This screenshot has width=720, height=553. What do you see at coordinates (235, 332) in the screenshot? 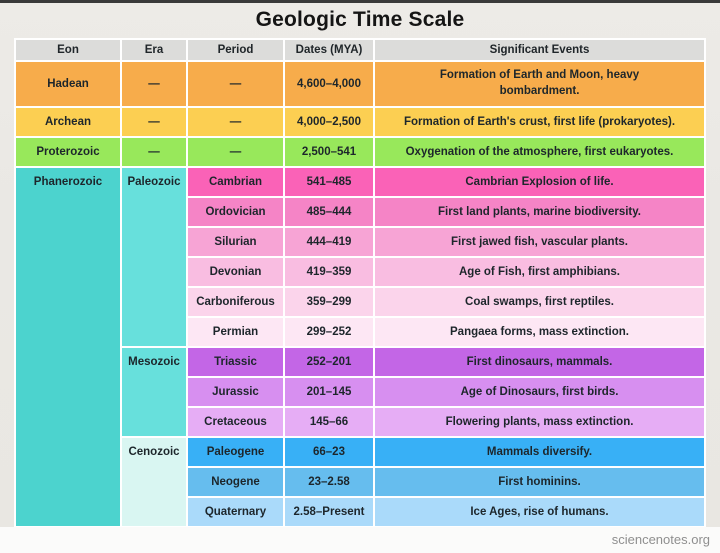
I see `period-cell-permian: Permian` at bounding box center [235, 332].